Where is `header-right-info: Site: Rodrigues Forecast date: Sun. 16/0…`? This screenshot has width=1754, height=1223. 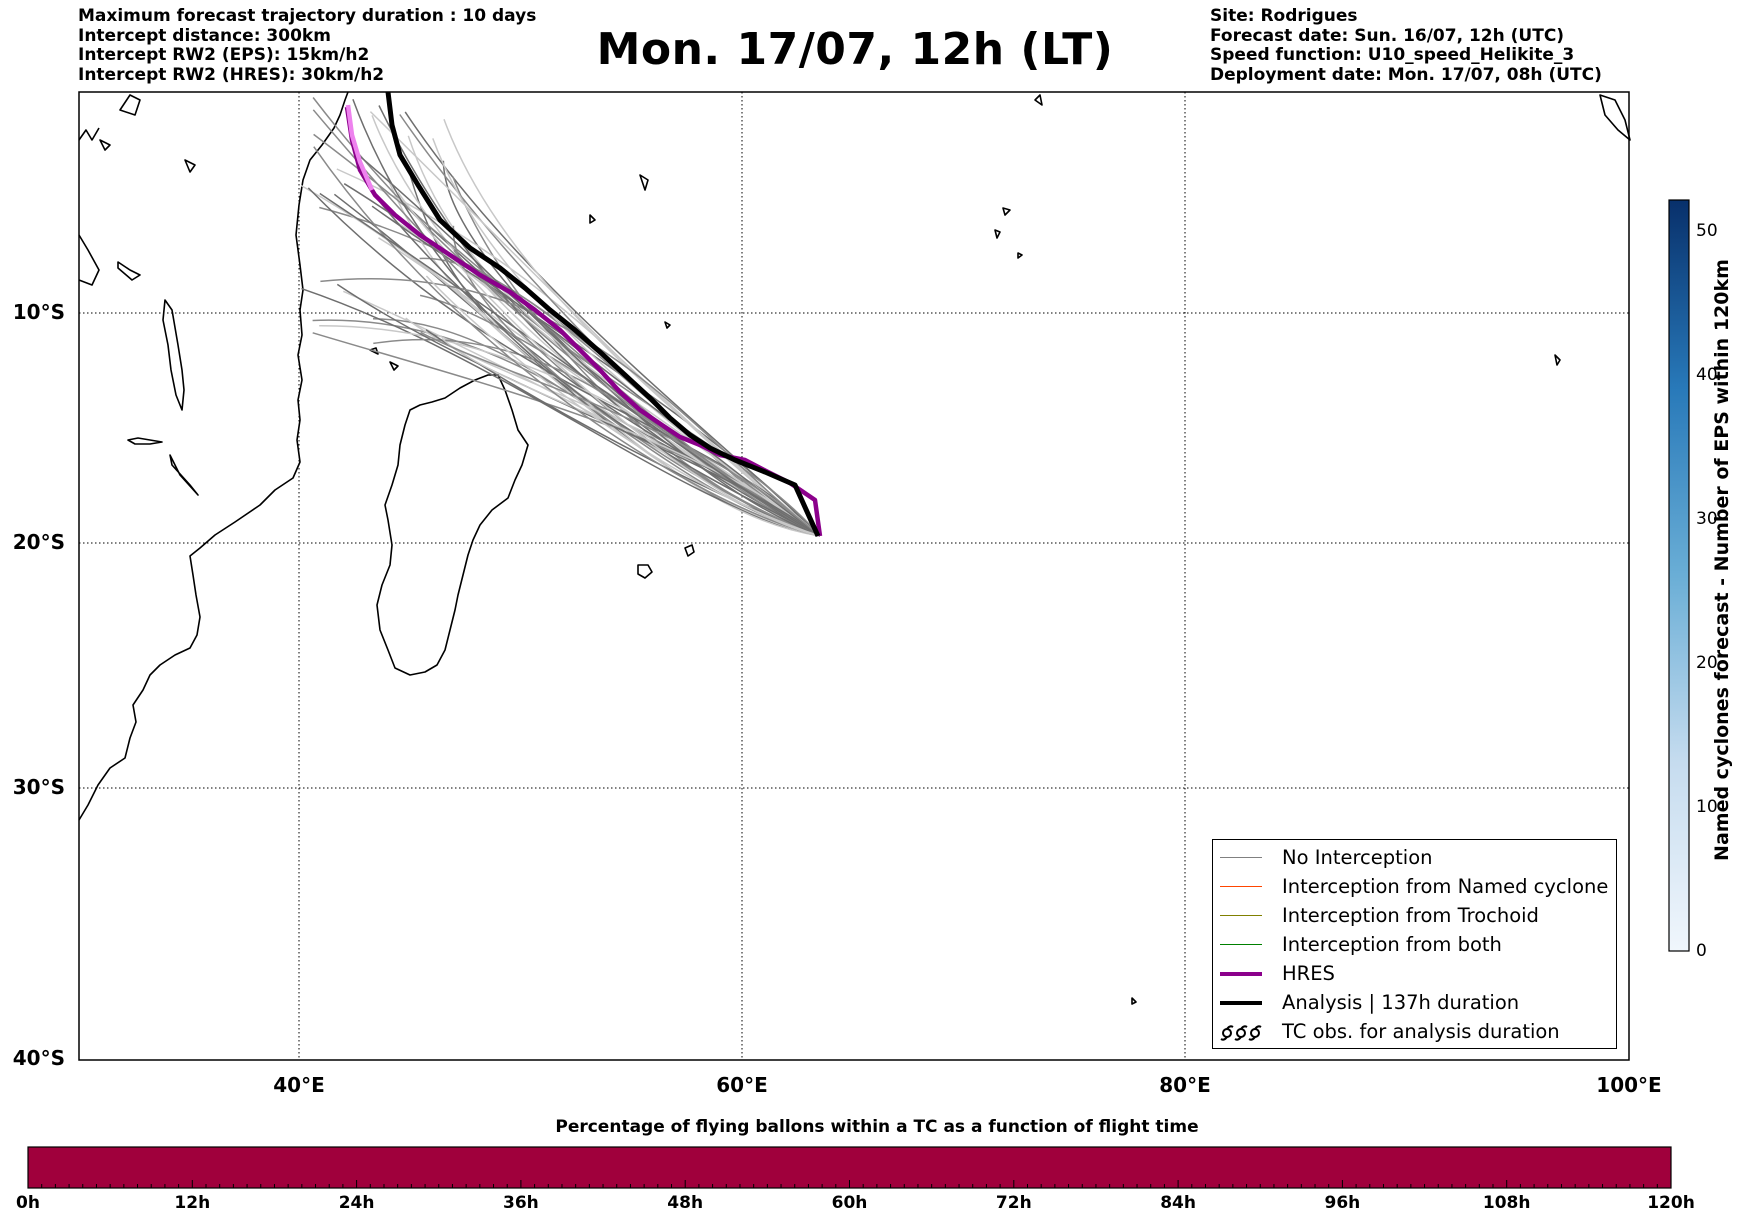 header-right-info: Site: Rodrigues Forecast date: Sun. 16/0… is located at coordinates (1406, 45).